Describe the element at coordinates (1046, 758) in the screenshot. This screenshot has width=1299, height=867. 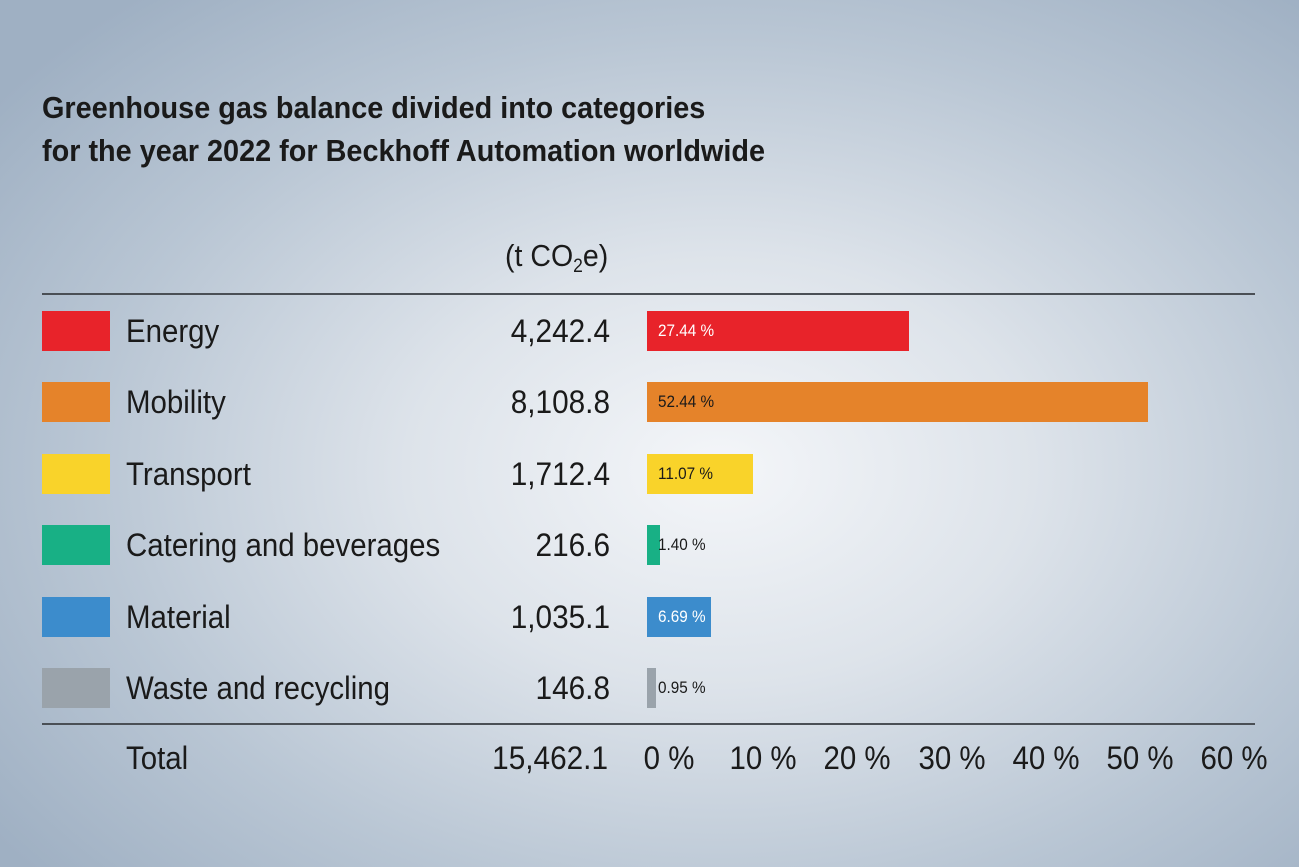
I see `x-tick-label: 40 %` at that location.